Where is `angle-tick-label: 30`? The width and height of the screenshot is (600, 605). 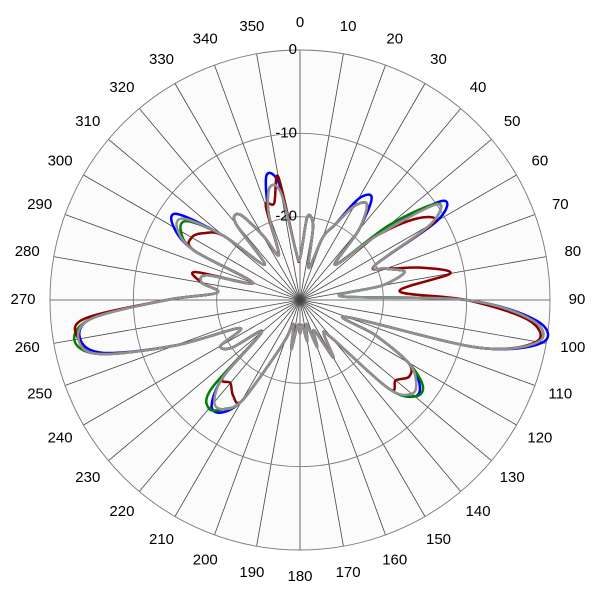 angle-tick-label: 30 is located at coordinates (438, 59).